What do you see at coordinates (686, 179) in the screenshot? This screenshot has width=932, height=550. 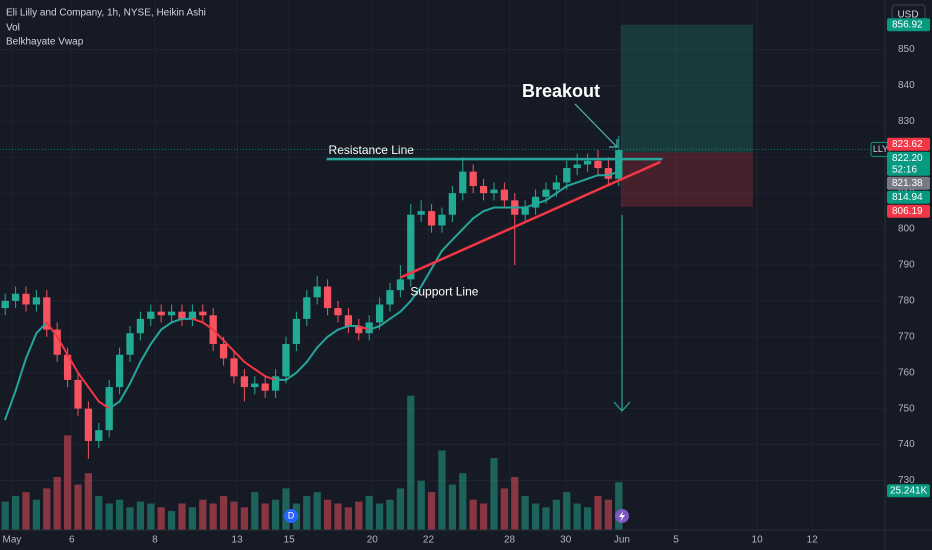 I see `stop-zone` at bounding box center [686, 179].